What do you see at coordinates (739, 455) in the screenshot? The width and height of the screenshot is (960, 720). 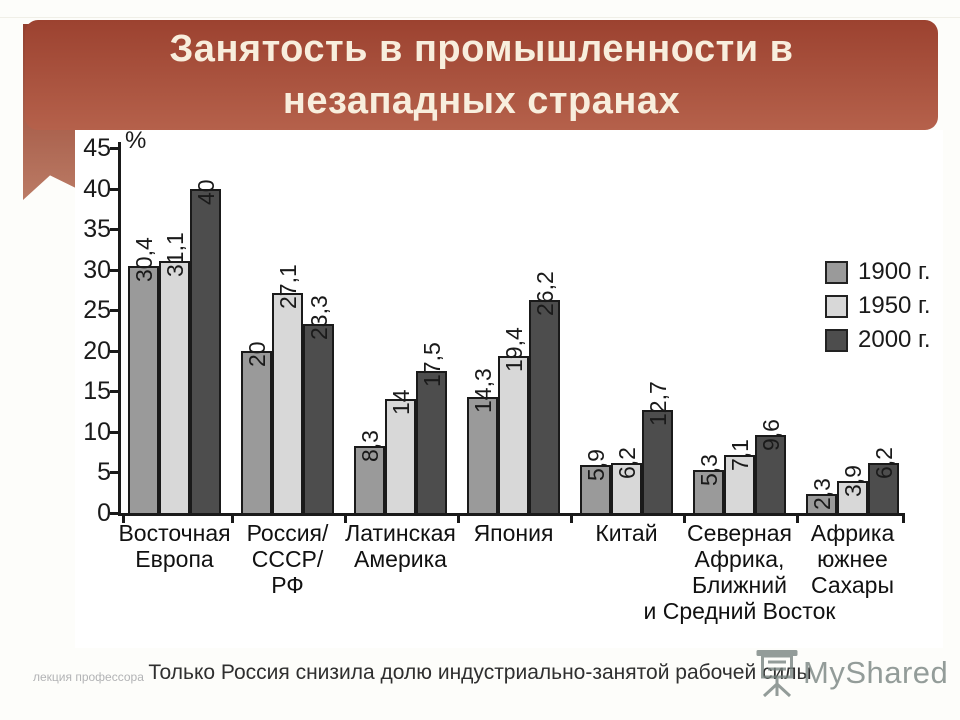 I see `bar-value-label: 7,1` at bounding box center [739, 455].